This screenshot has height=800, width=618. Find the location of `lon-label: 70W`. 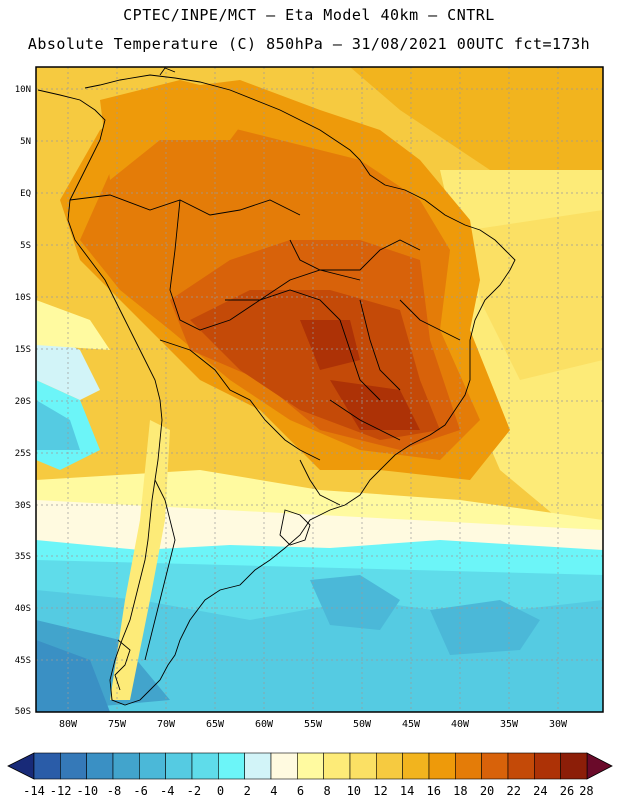

lon-label: 70W is located at coordinates (166, 724).